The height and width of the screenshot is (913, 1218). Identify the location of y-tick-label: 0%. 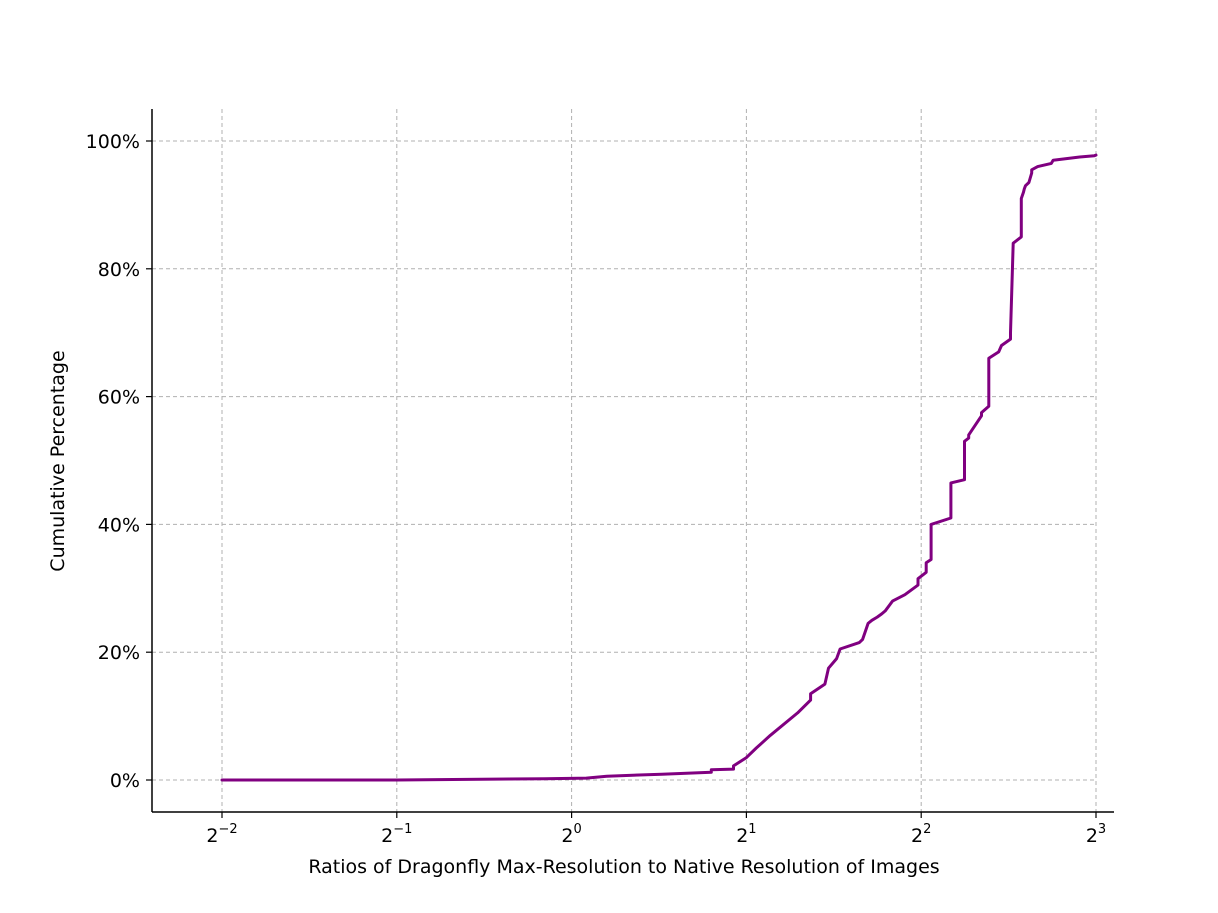
(125, 781).